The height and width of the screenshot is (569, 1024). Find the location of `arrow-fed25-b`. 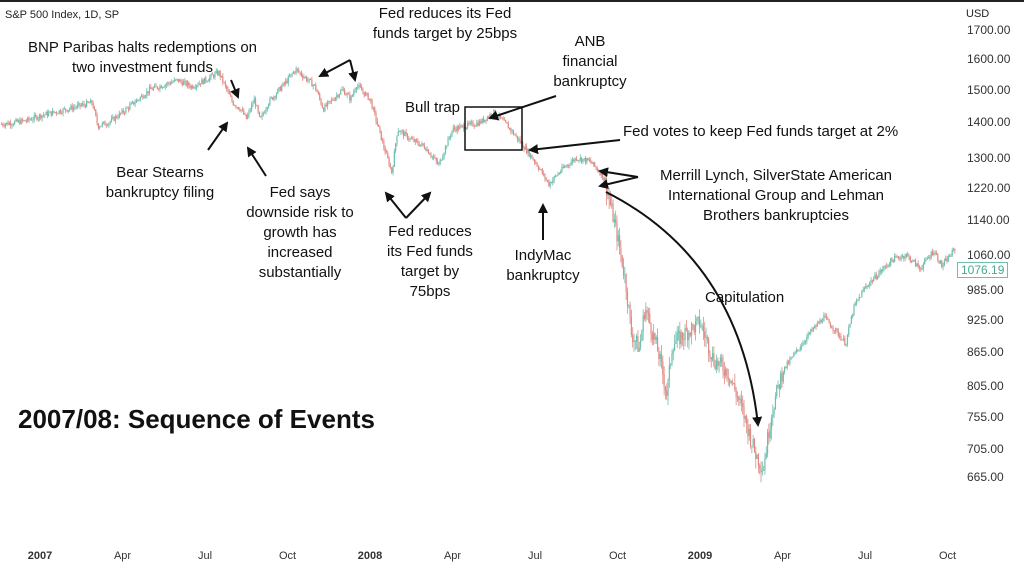

arrow-fed25-b is located at coordinates (353, 70).